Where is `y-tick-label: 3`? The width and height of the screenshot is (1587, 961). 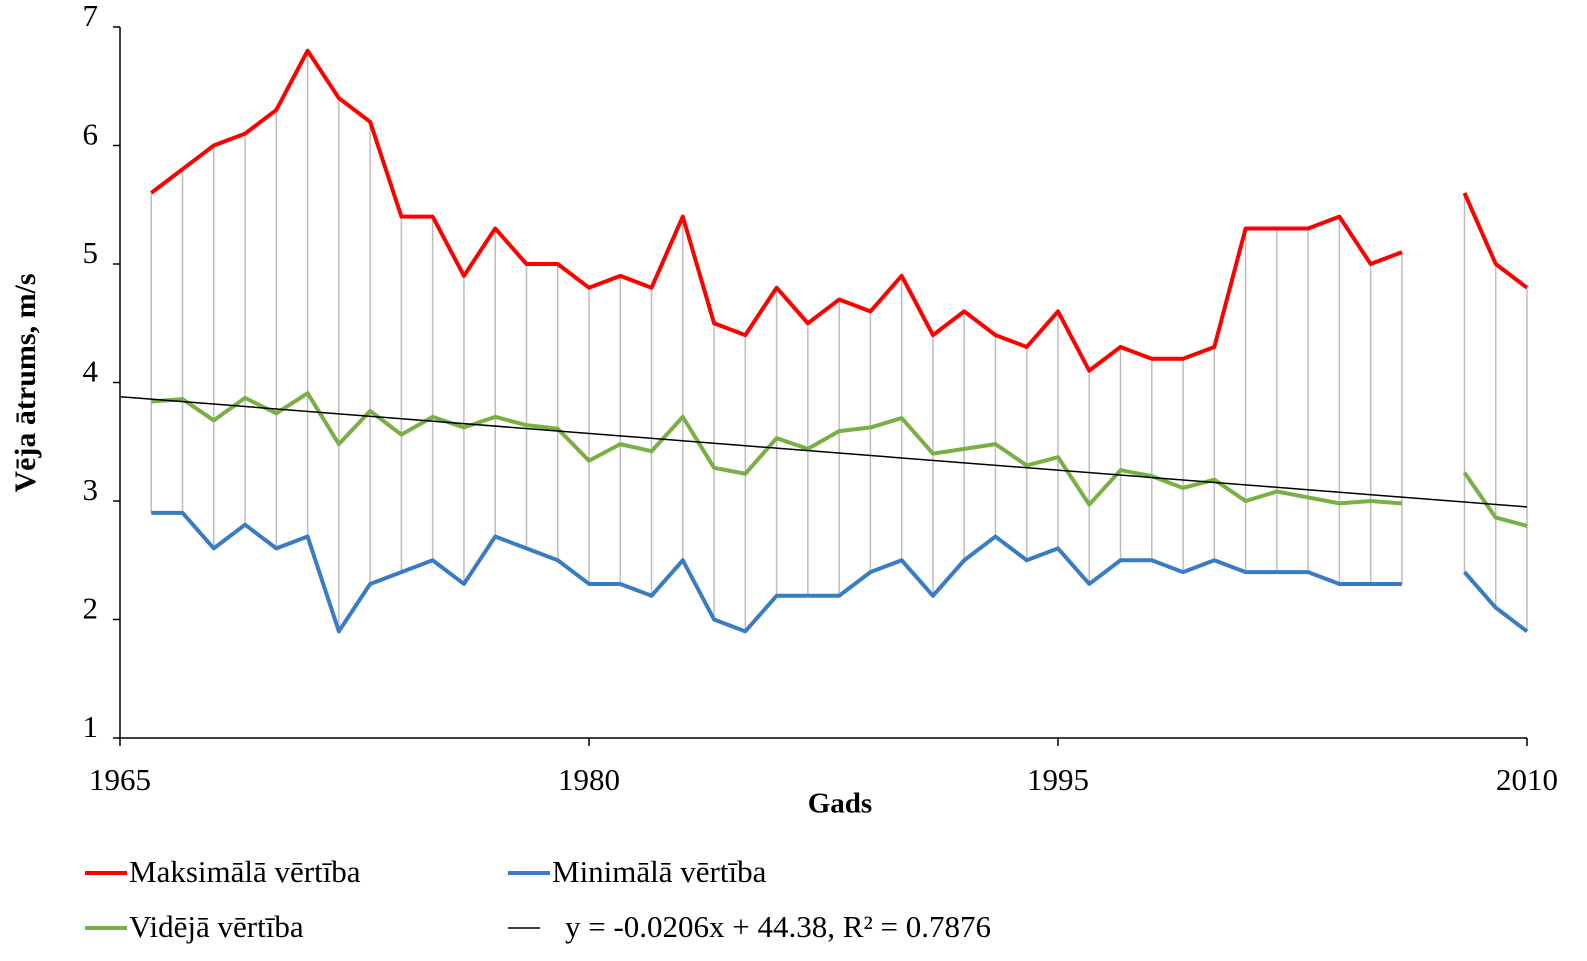 y-tick-label: 3 is located at coordinates (91, 489).